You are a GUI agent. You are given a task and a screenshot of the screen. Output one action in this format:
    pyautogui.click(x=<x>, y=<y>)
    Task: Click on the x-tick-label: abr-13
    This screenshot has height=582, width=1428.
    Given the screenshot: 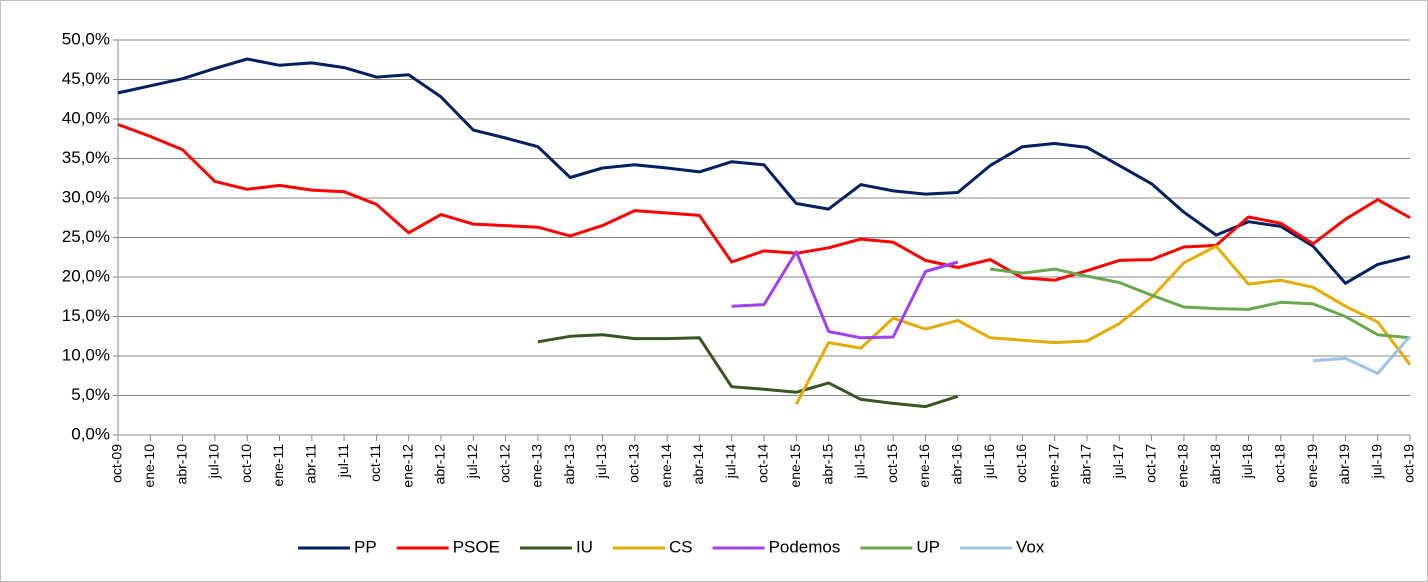 What is the action you would take?
    pyautogui.click(x=569, y=464)
    